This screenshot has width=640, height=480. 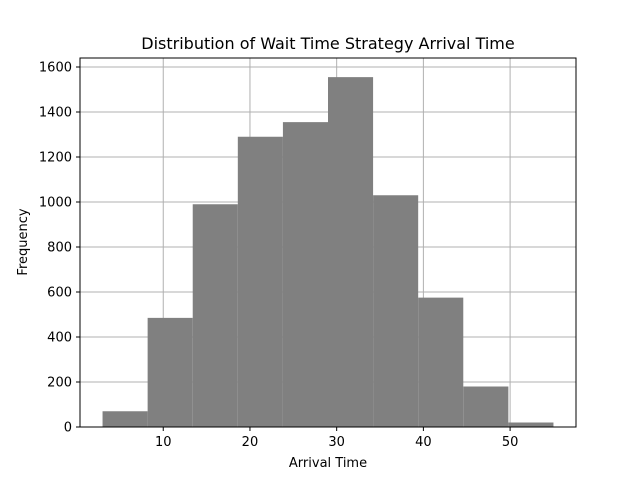 I want to click on y-tick-label: 1200, so click(x=55, y=158).